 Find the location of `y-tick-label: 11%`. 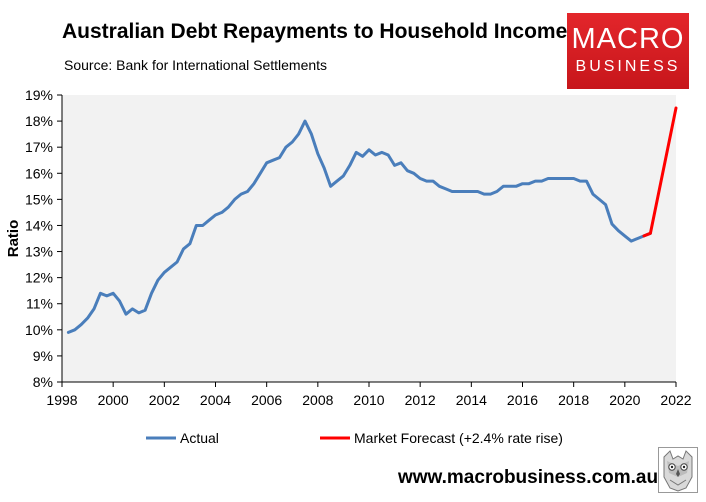

y-tick-label: 11% is located at coordinates (39, 304).